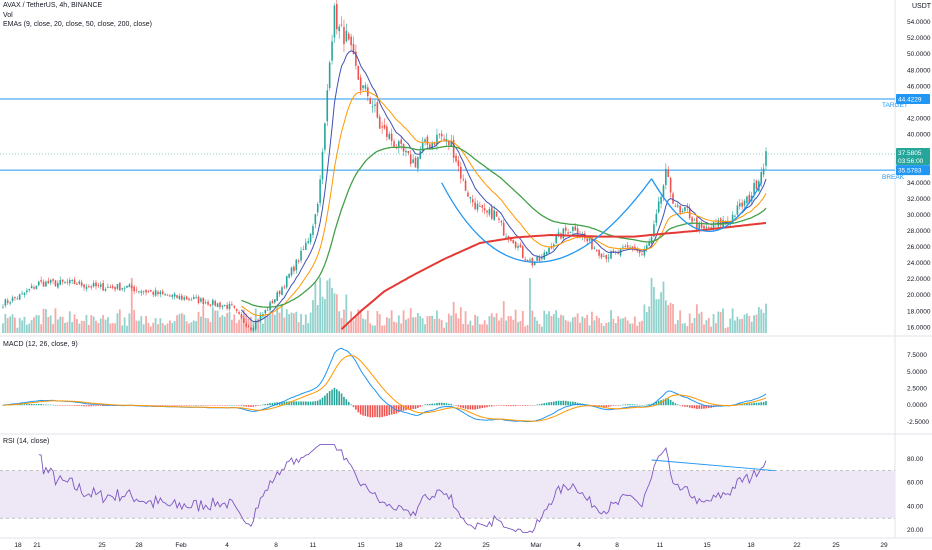 The width and height of the screenshot is (932, 550). Describe the element at coordinates (8, 15) in the screenshot. I see `volume-indicator-label: Vol` at that location.